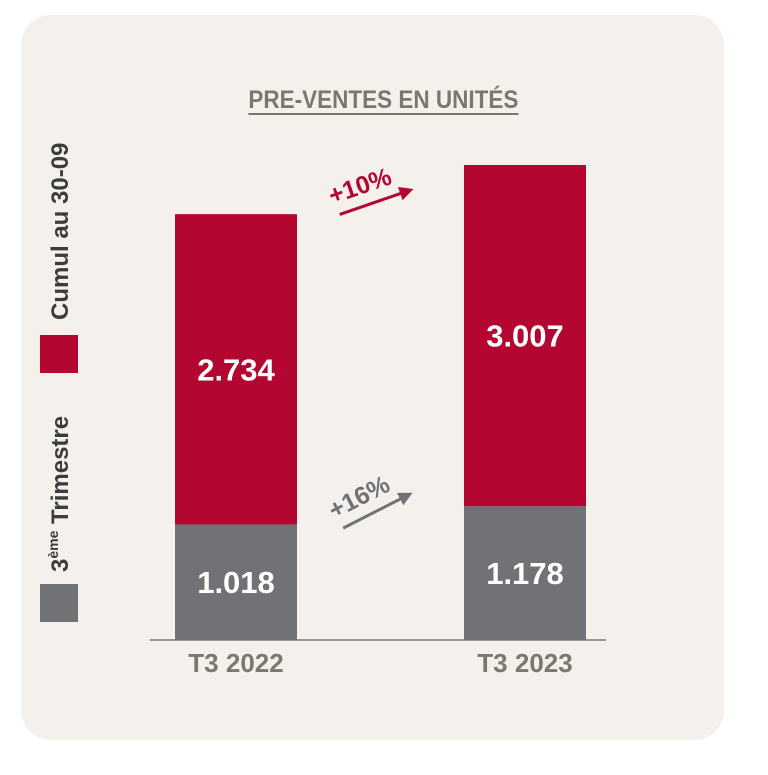 This screenshot has width=768, height=775. I want to click on legend-label-trimestre: 3ème Trimestre, so click(59, 494).